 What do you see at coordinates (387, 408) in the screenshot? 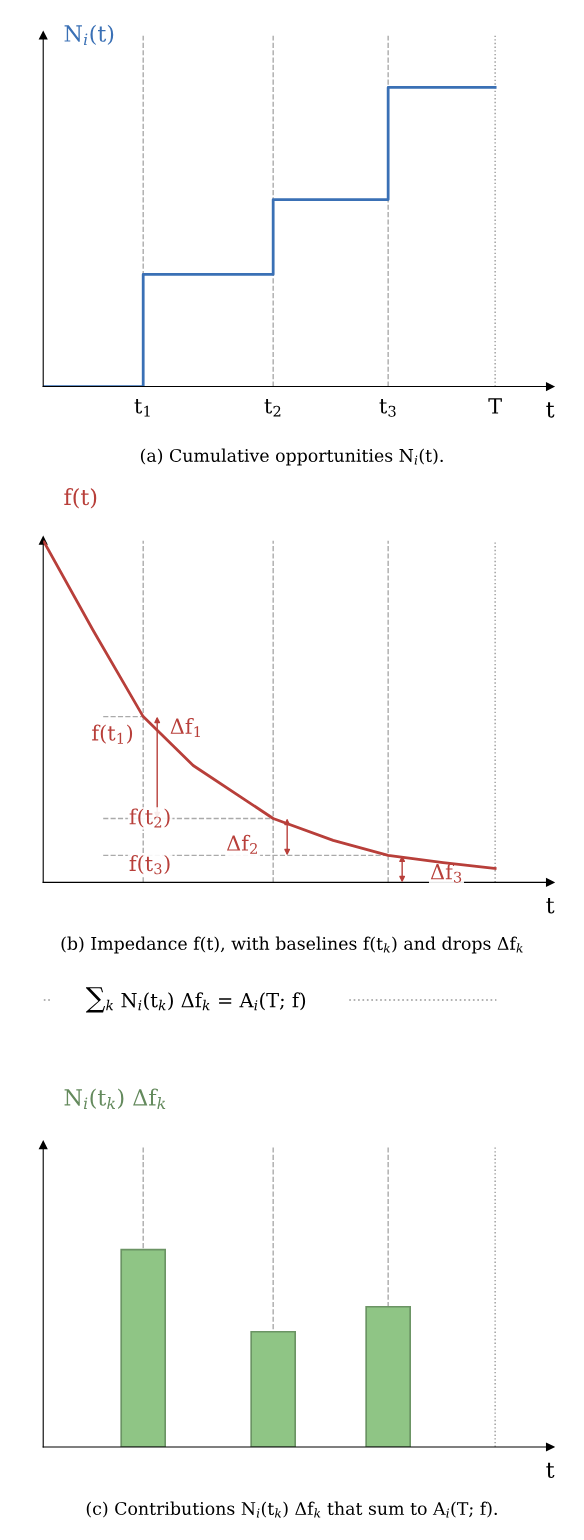
I see `x-tick-label: t$_{3}$` at bounding box center [387, 408].